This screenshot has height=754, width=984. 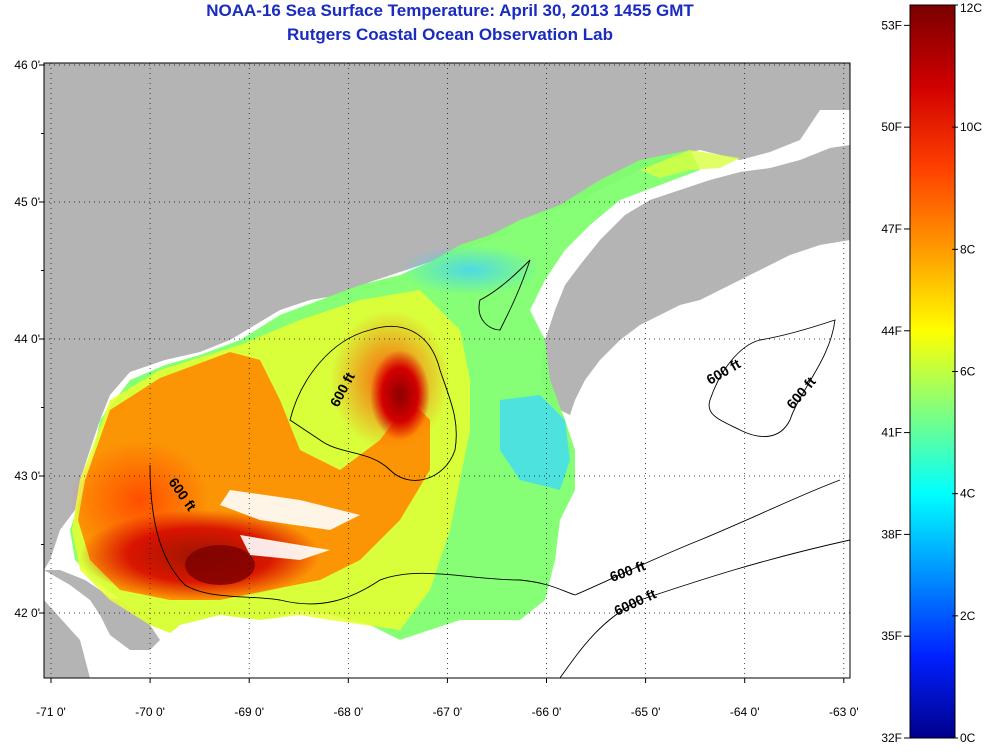 I want to click on colorbar-c-label: 4C, so click(x=968, y=494).